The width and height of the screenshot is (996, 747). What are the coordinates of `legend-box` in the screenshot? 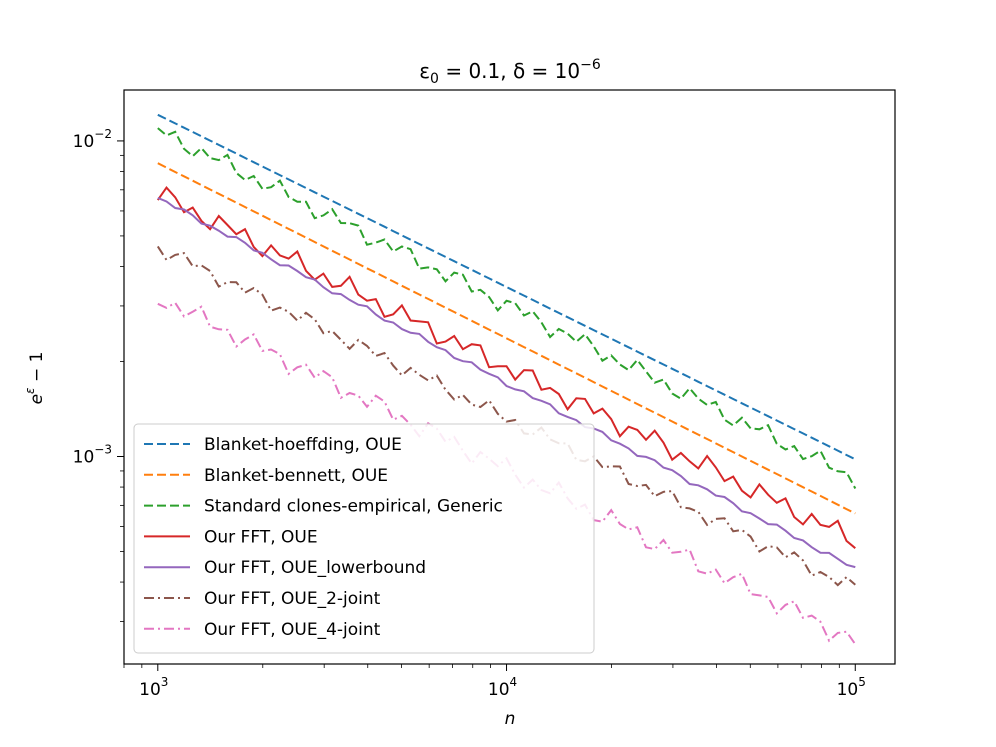 It's located at (364, 538).